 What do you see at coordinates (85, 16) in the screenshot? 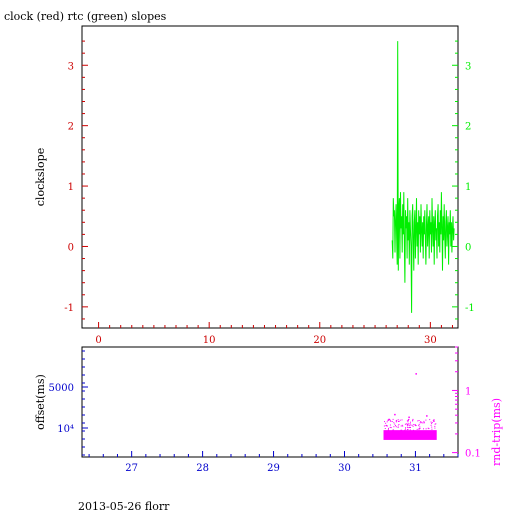
I see `chart-title: clock (red) rtc (green) slopes` at bounding box center [85, 16].